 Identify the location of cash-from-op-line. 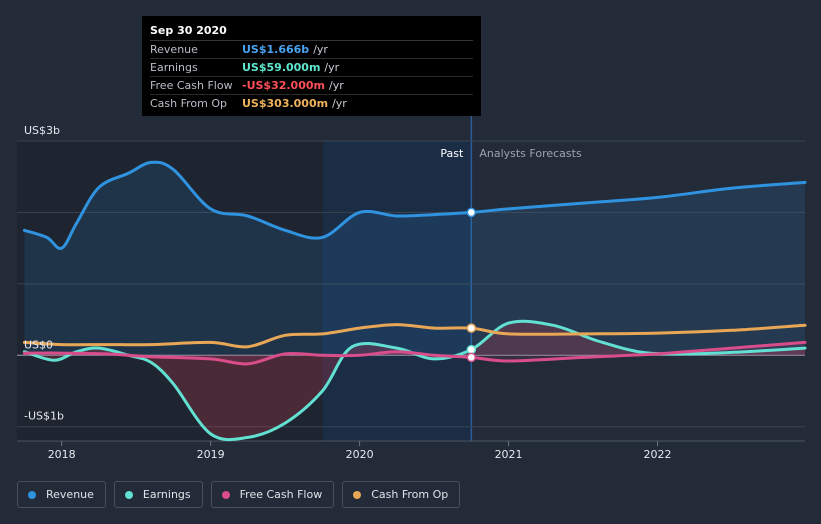
(414, 336).